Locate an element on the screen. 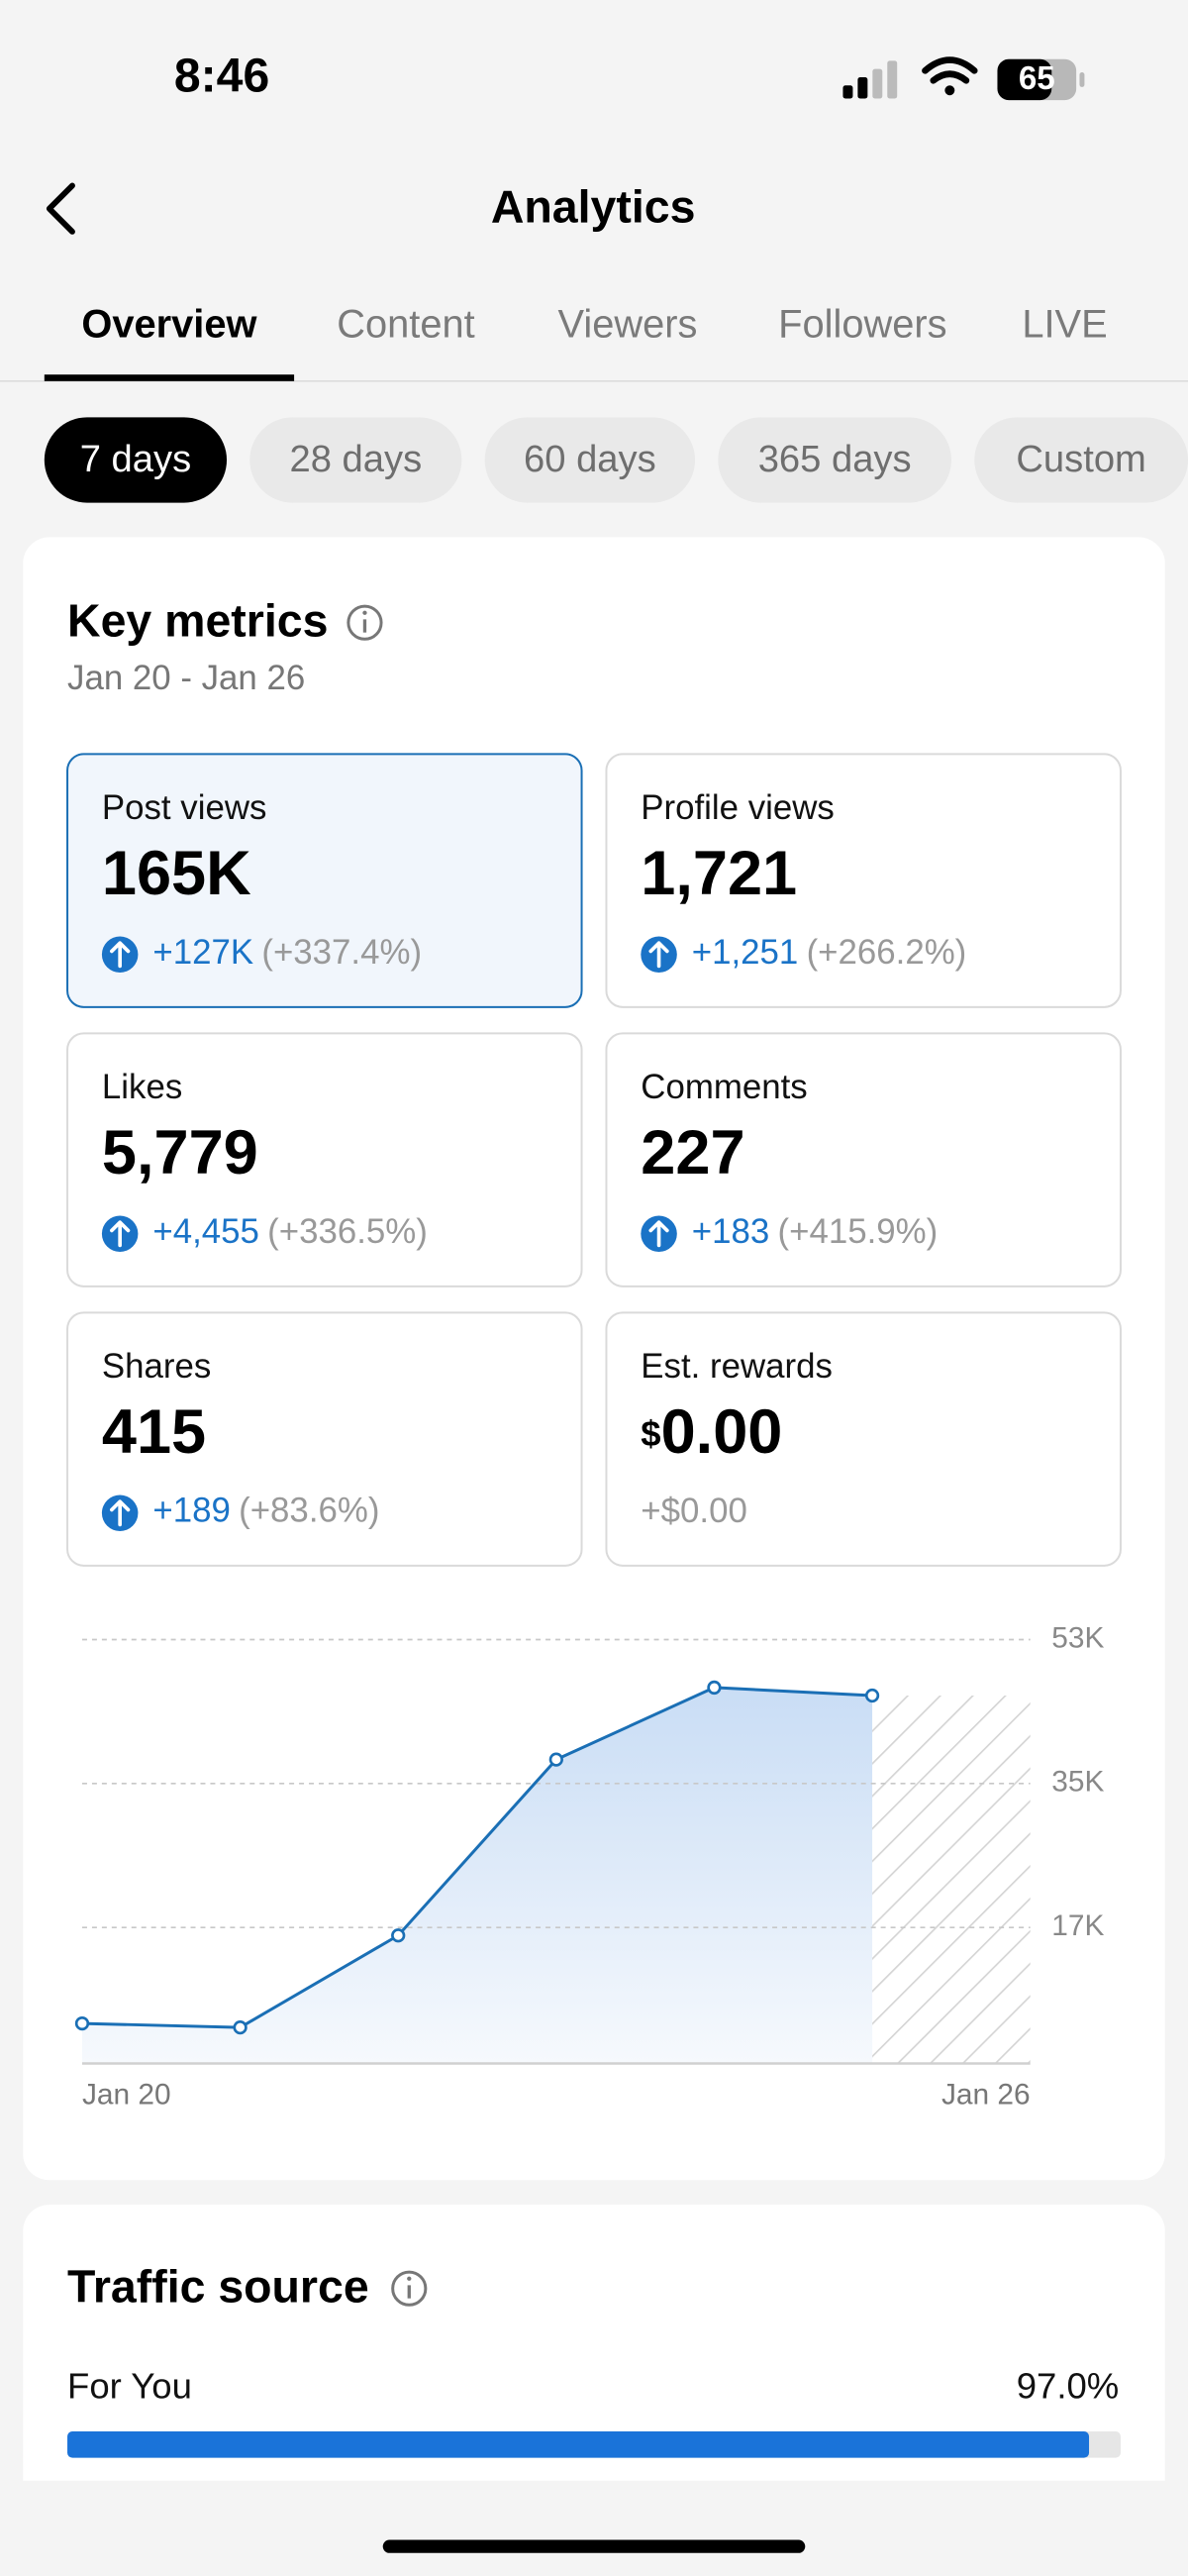 The width and height of the screenshot is (1188, 2576). change: +4,455 is located at coordinates (206, 1231).